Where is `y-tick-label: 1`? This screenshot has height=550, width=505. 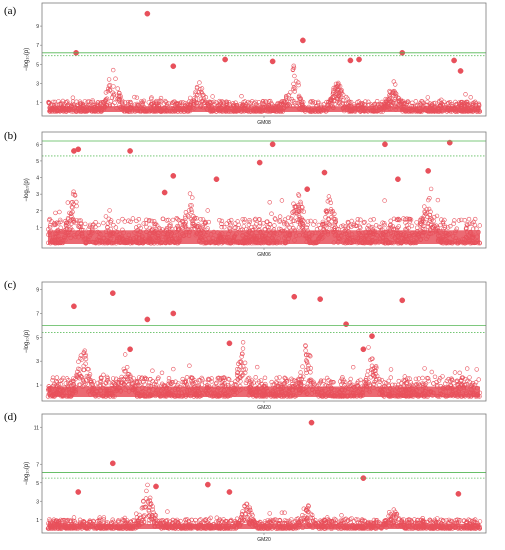 y-tick-label: 1 is located at coordinates (37, 103).